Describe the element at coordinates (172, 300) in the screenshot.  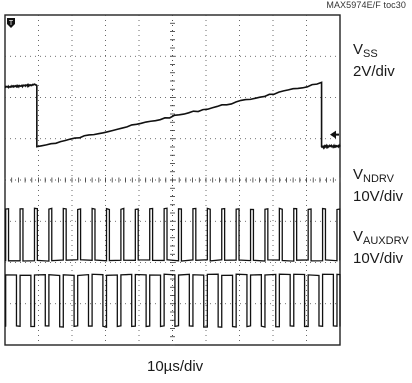
I see `trace-vauxdrv` at that location.